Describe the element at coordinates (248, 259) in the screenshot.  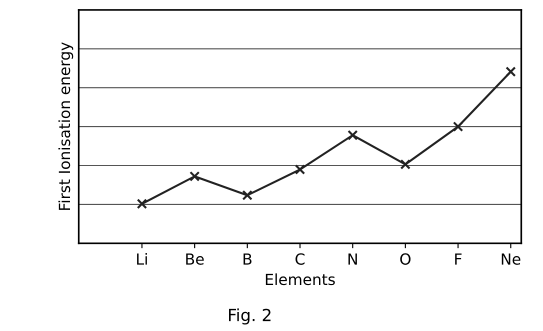
I see `x-tick-label: B` at that location.